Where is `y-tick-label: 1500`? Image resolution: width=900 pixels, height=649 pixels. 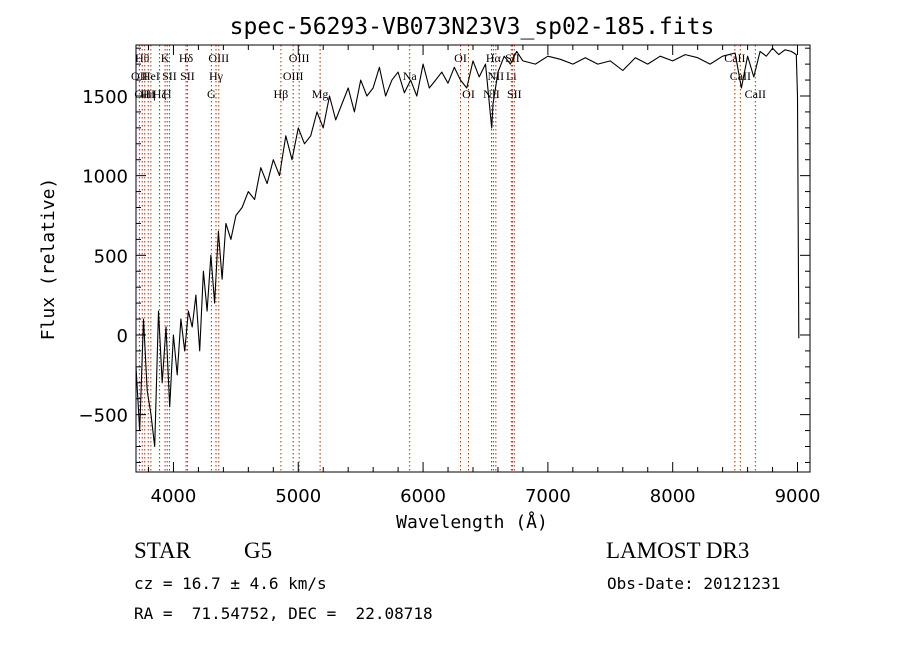 y-tick-label: 1500 is located at coordinates (105, 97).